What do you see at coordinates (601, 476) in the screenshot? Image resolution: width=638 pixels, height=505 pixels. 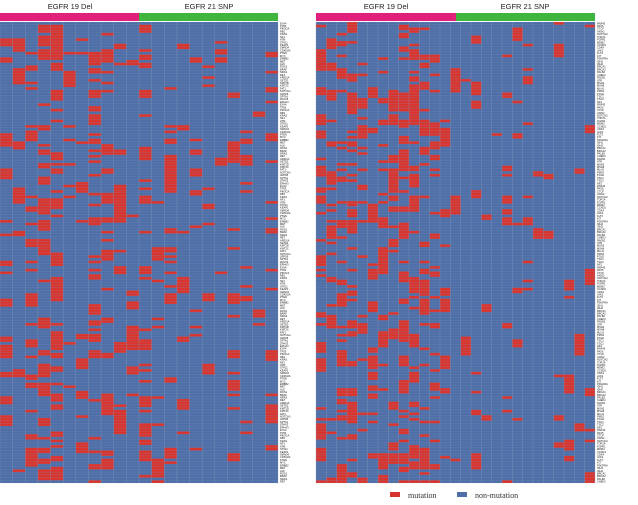 I see `gene-label: BRCA2` at bounding box center [601, 476].